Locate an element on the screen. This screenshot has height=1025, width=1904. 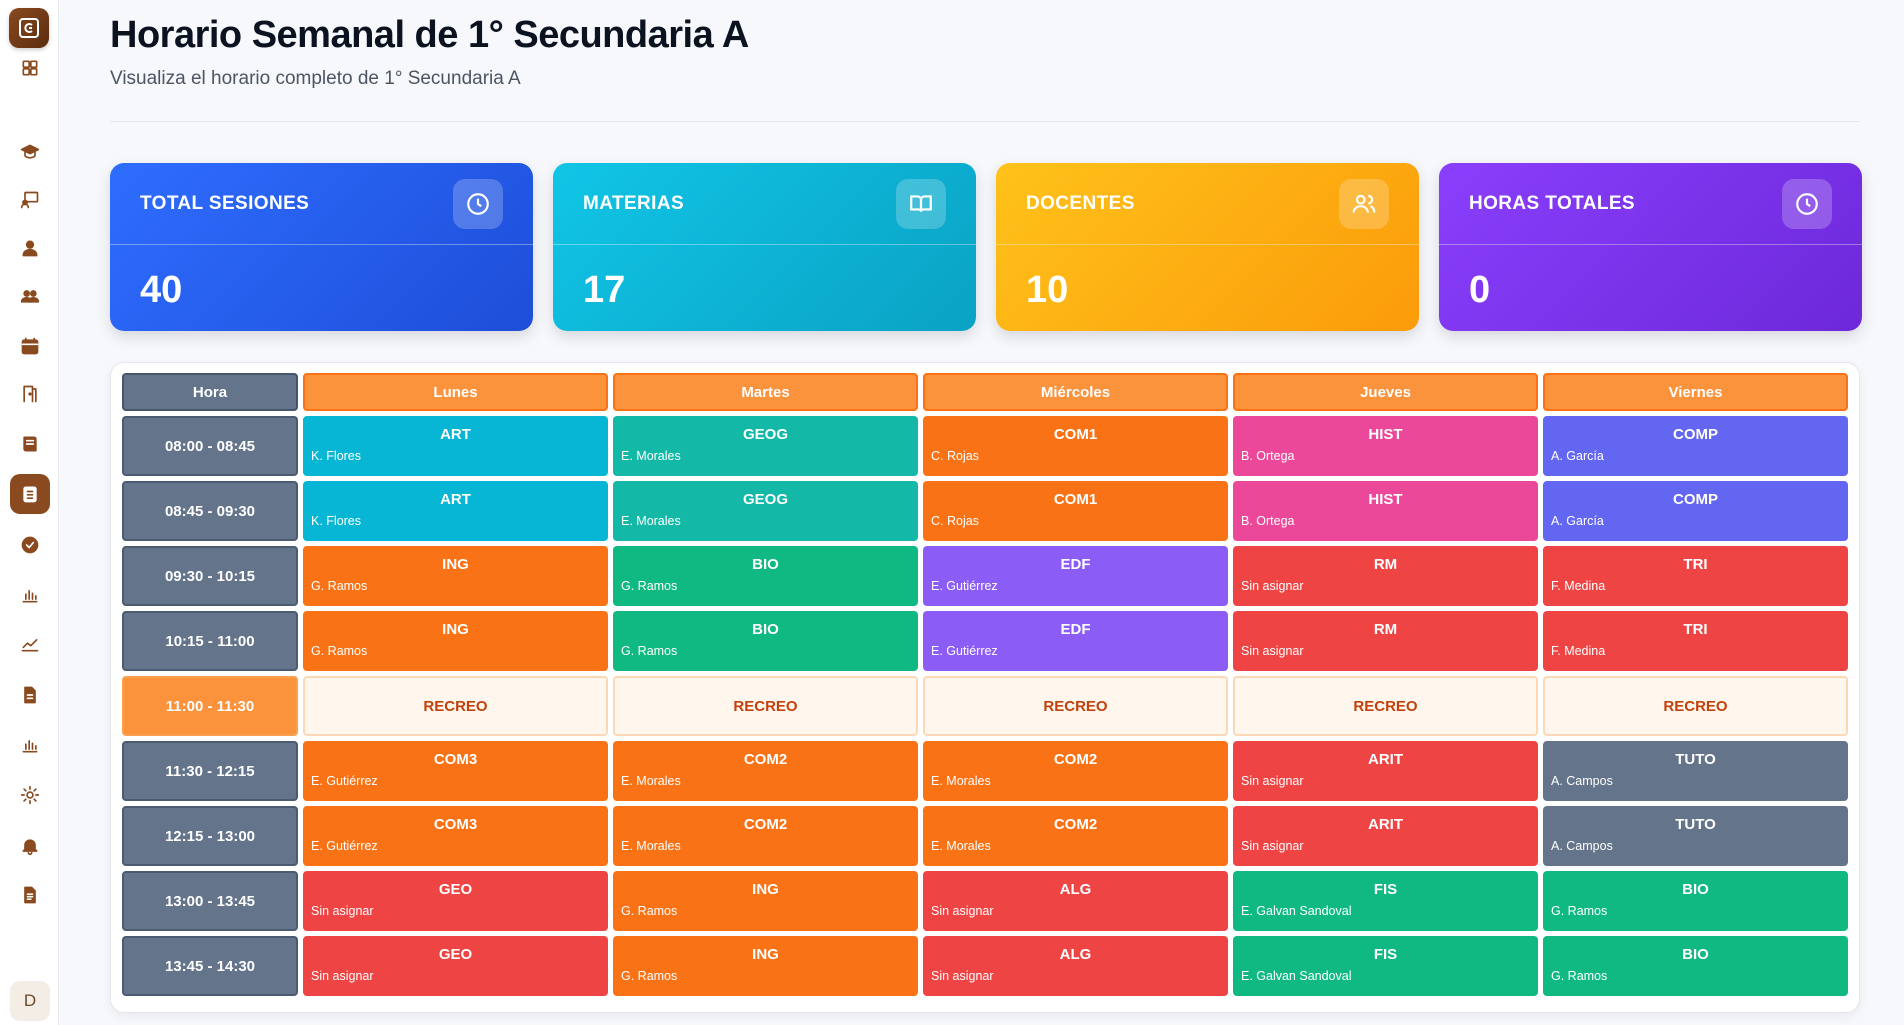
subject-code: COM3 is located at coordinates (455, 824).